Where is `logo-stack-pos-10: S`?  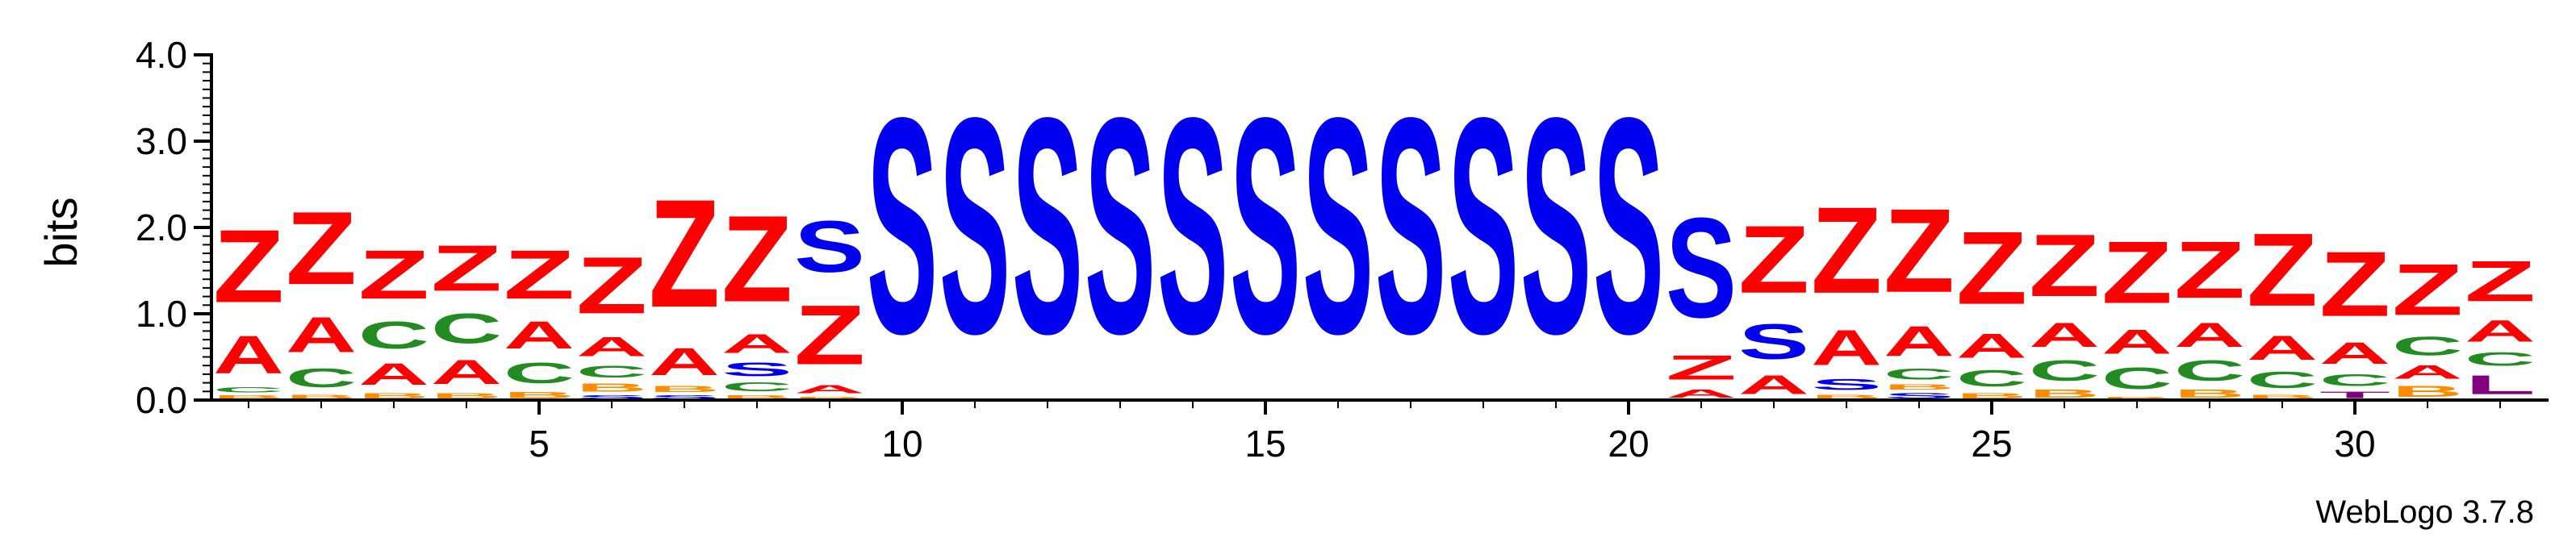 logo-stack-pos-10: S is located at coordinates (902, 226).